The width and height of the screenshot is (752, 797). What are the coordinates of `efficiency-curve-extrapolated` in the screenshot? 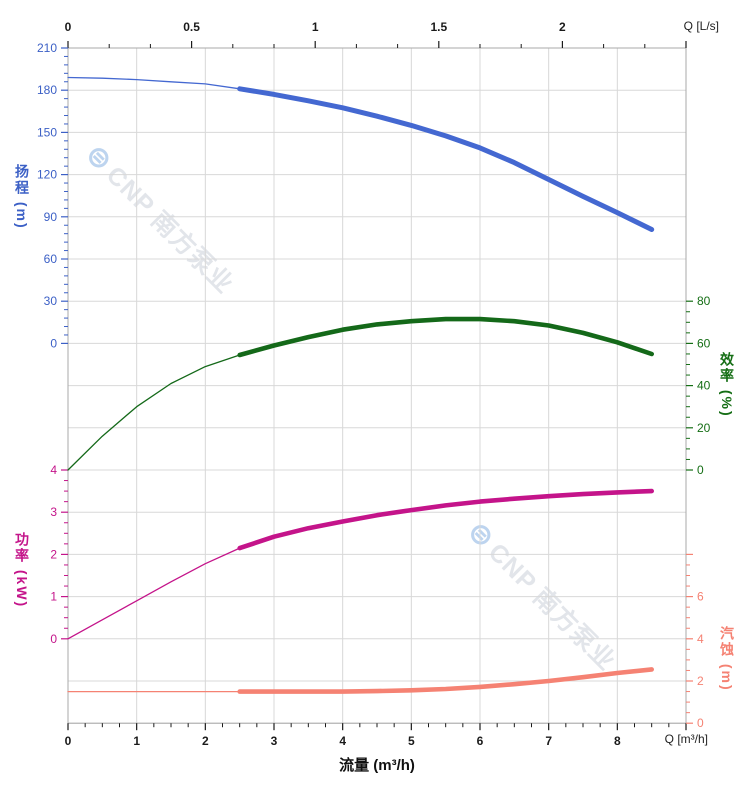 It's located at (154, 412).